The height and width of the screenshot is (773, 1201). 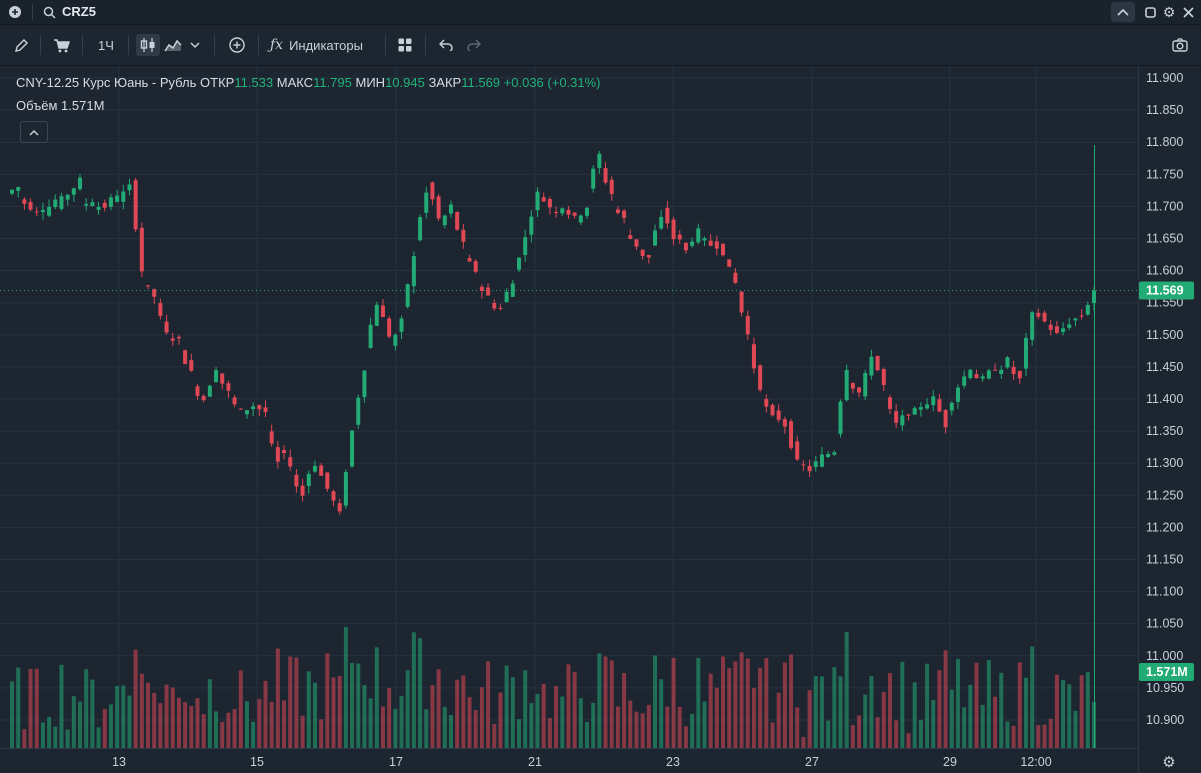 I want to click on ticker-search-input: CRZ5, so click(x=79, y=11).